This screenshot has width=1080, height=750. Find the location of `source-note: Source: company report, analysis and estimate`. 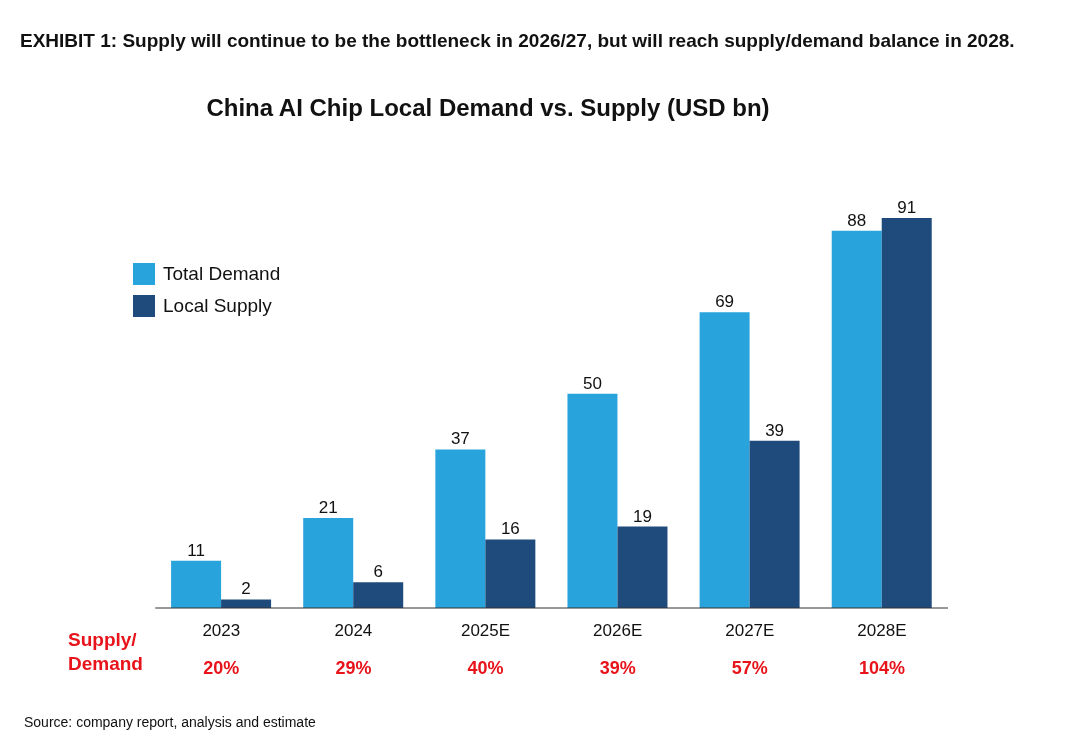

source-note: Source: company report, analysis and estimate is located at coordinates (170, 722).